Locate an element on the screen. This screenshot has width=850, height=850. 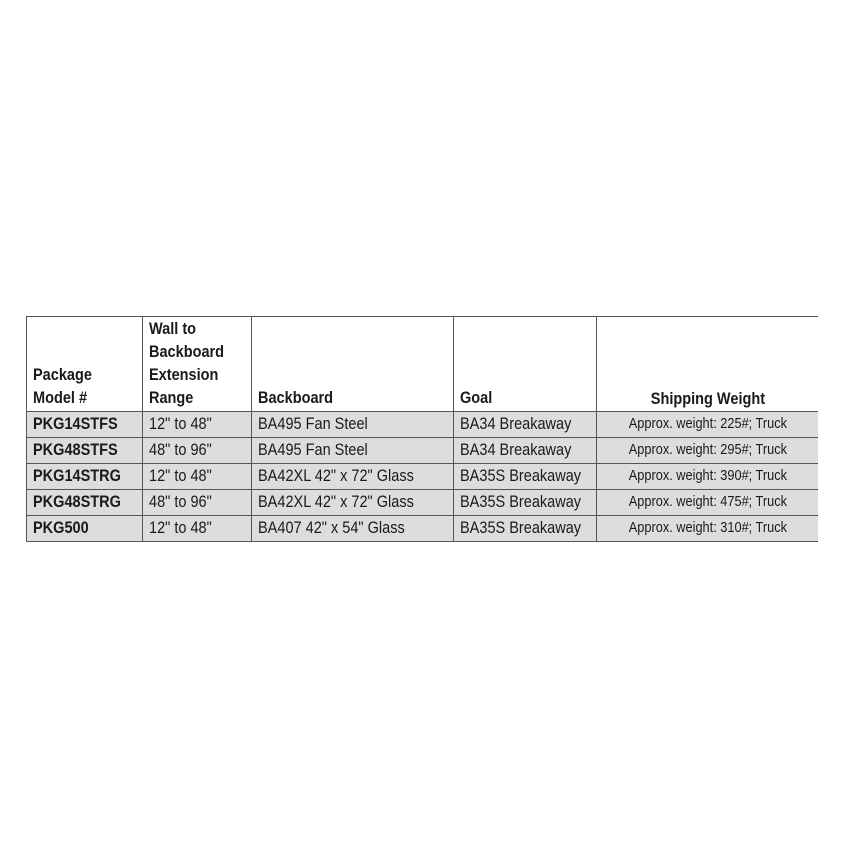
cell-ship: Approx. weight: 225#; Truck is located at coordinates (707, 424).